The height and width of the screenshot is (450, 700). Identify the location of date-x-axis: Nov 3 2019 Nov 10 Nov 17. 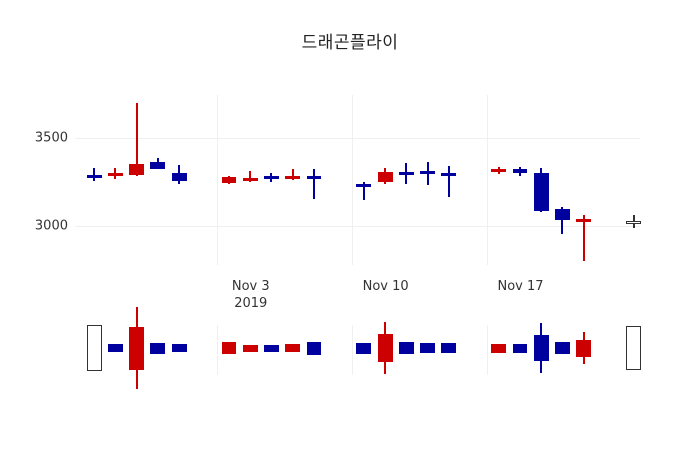
(357, 295).